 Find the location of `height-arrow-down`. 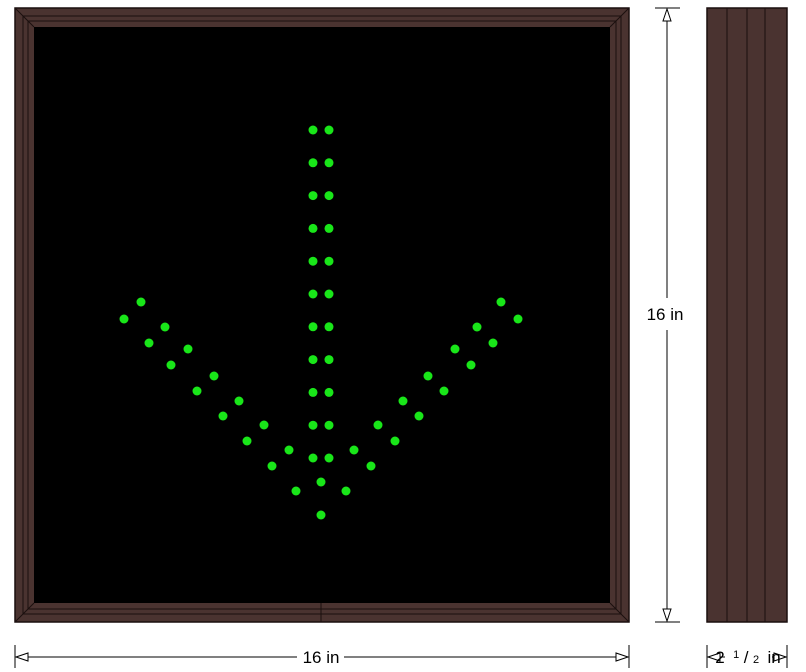

height-arrow-down is located at coordinates (667, 615).